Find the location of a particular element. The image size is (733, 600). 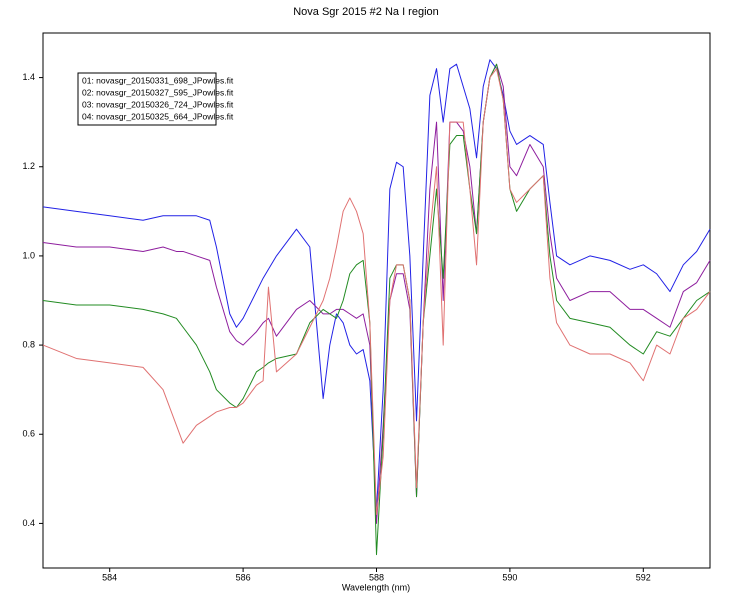

y-tick-label: 1.2 is located at coordinates (28, 166).